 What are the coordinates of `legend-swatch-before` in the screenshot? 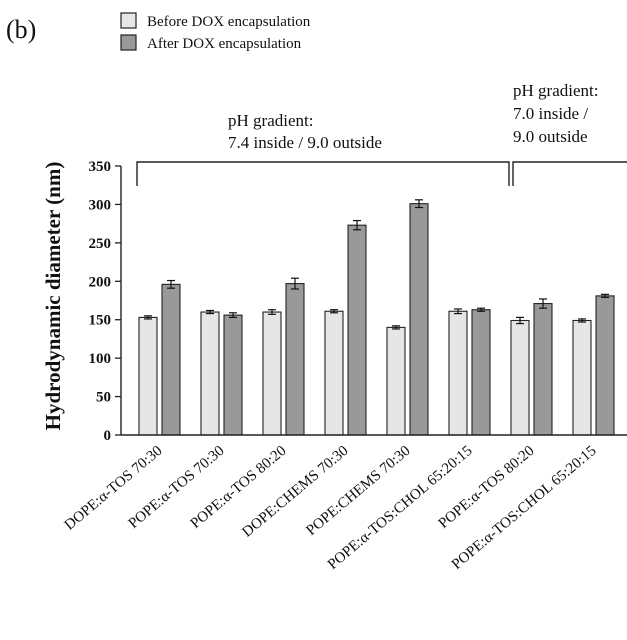 It's located at (128, 20).